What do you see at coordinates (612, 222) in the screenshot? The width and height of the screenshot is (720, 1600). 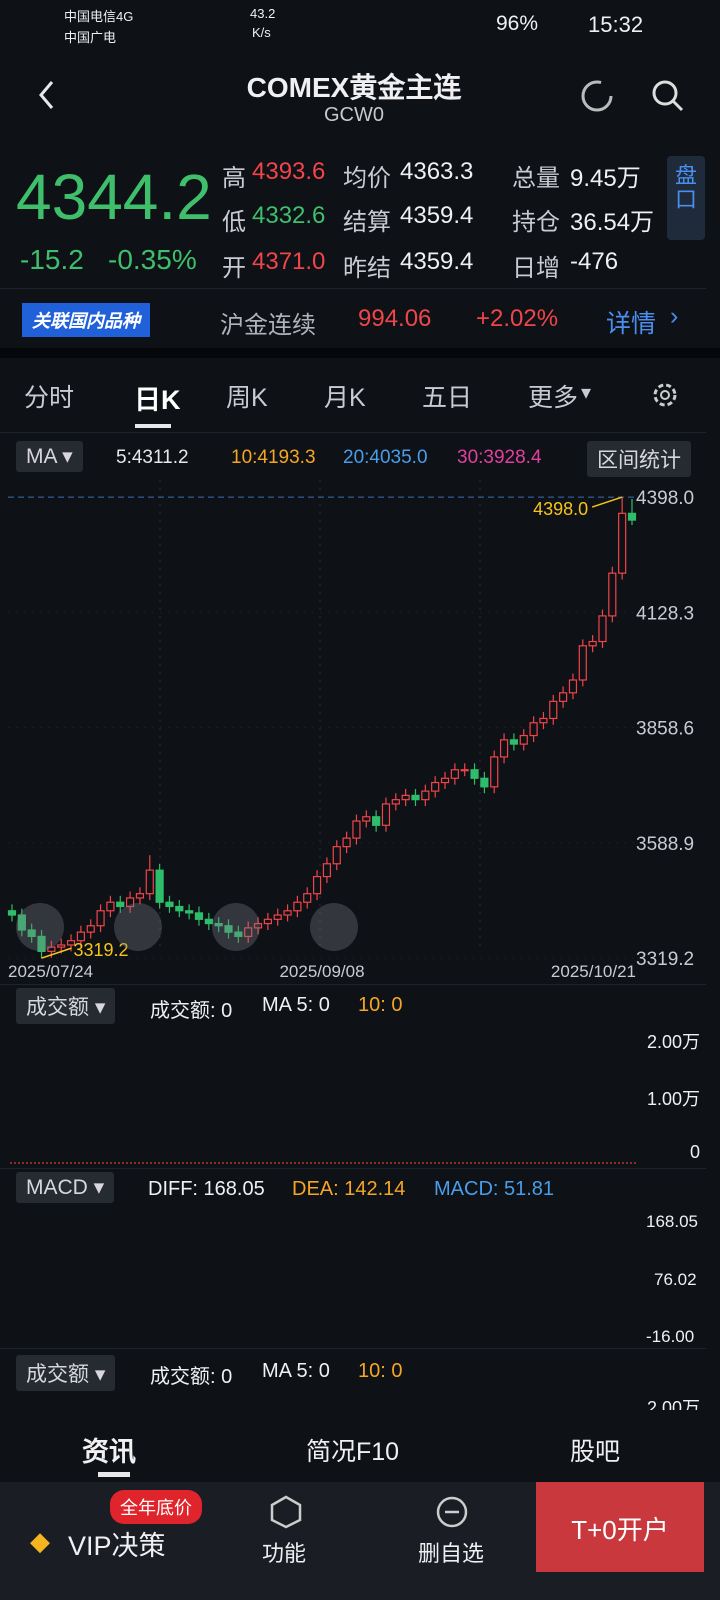 I see `stat-value: 36.54万` at bounding box center [612, 222].